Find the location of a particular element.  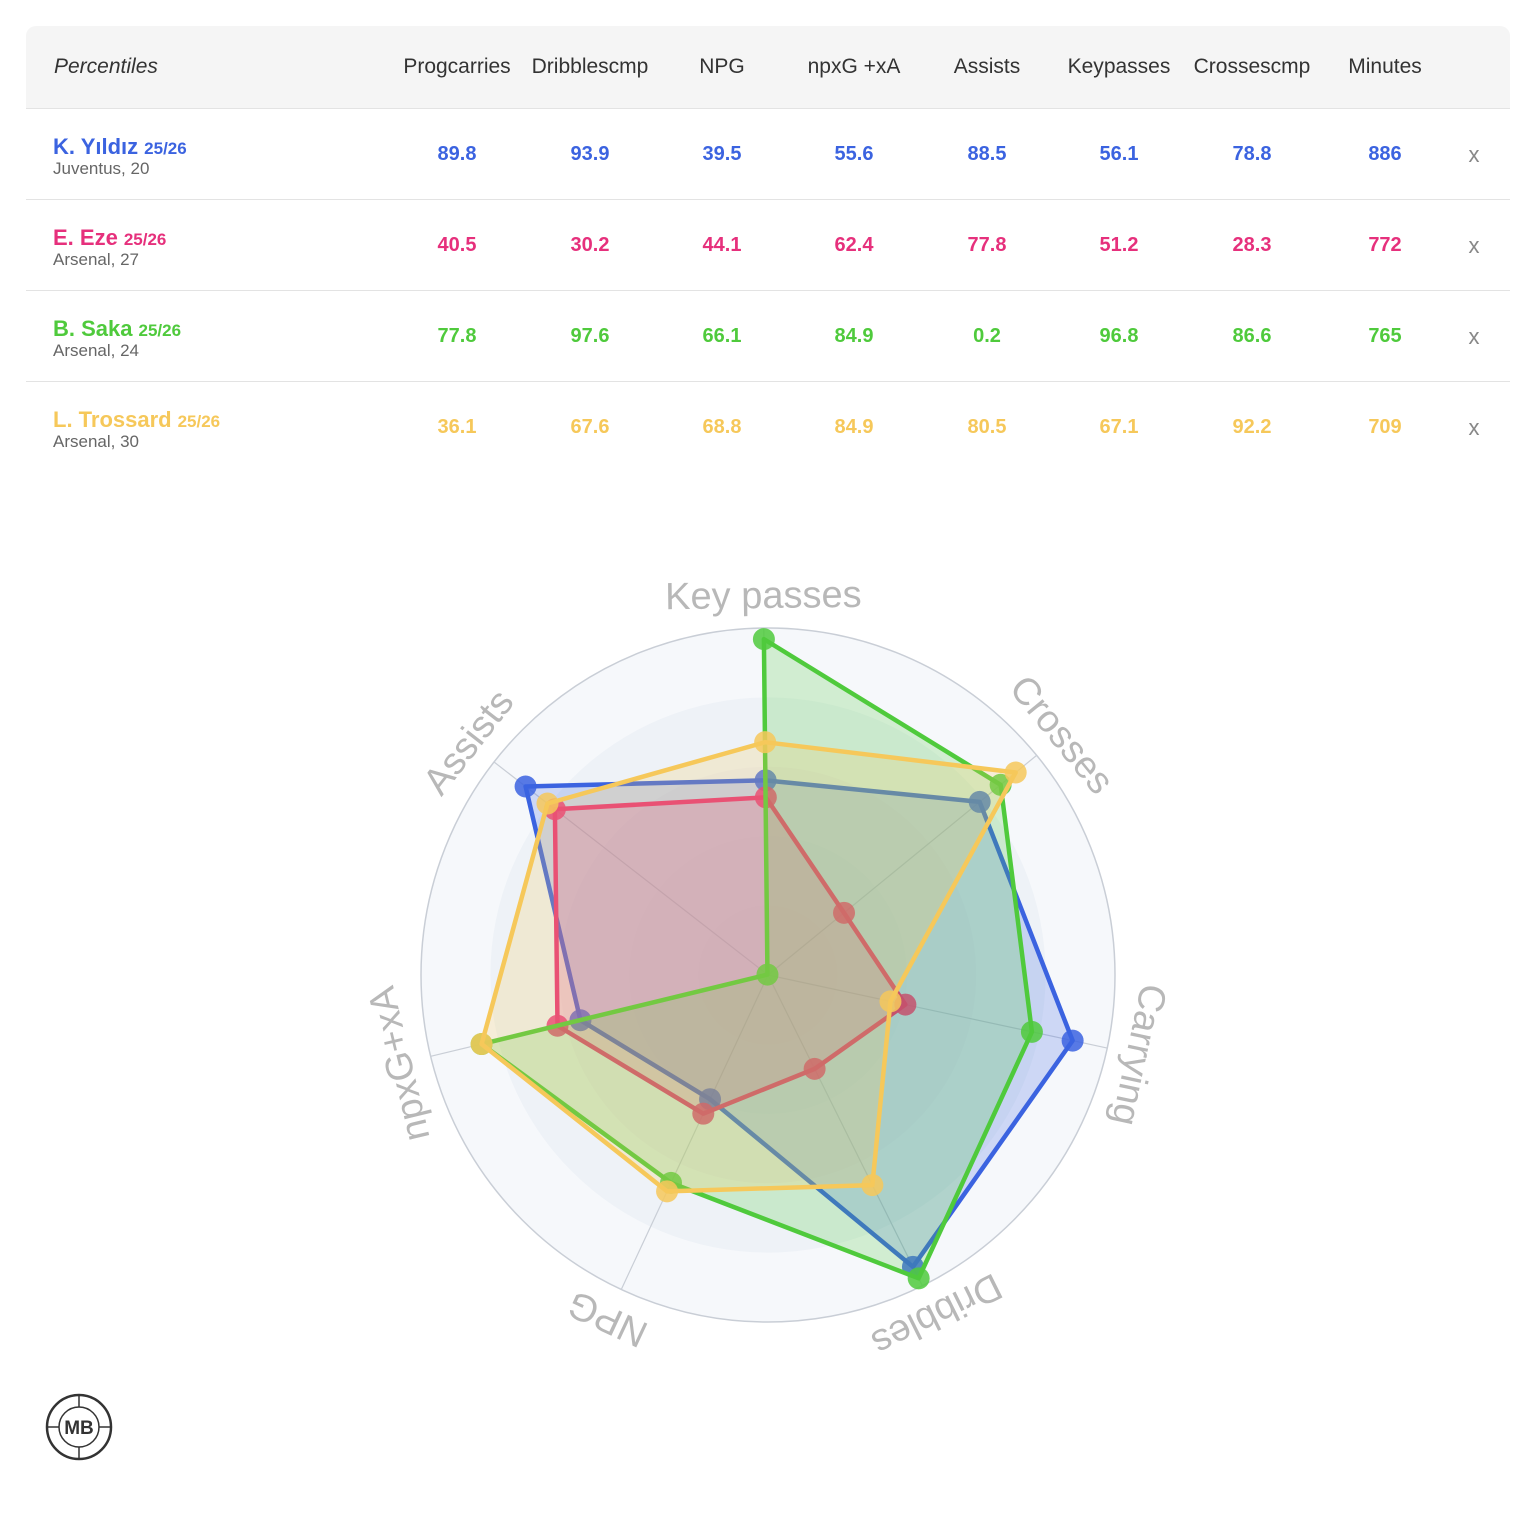

player-info: Juventus, 20 is located at coordinates (101, 168).